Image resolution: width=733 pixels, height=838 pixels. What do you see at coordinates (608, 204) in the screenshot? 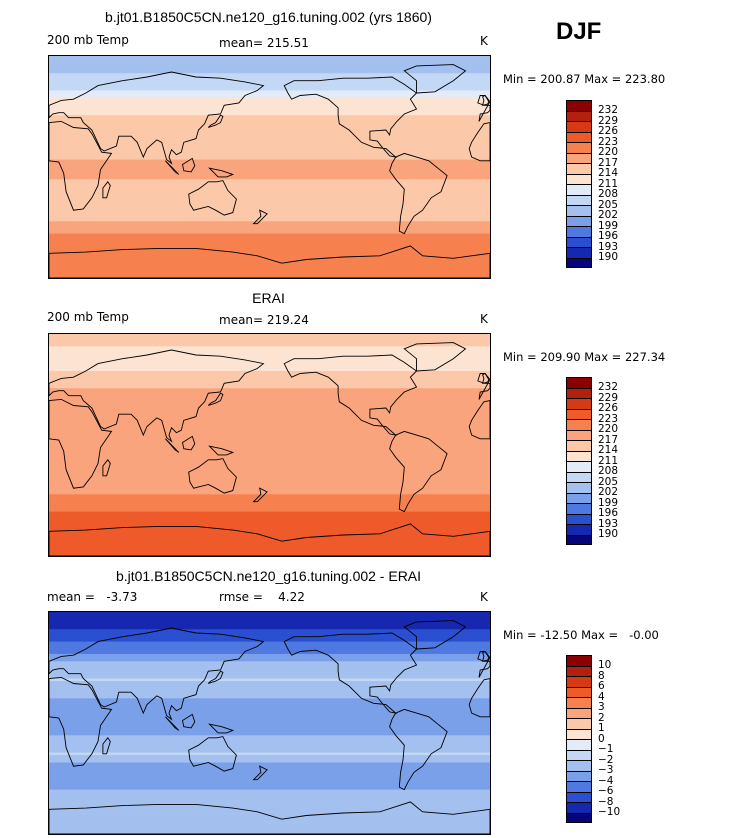
I see `colorbar-tick-label: 205` at bounding box center [608, 204].